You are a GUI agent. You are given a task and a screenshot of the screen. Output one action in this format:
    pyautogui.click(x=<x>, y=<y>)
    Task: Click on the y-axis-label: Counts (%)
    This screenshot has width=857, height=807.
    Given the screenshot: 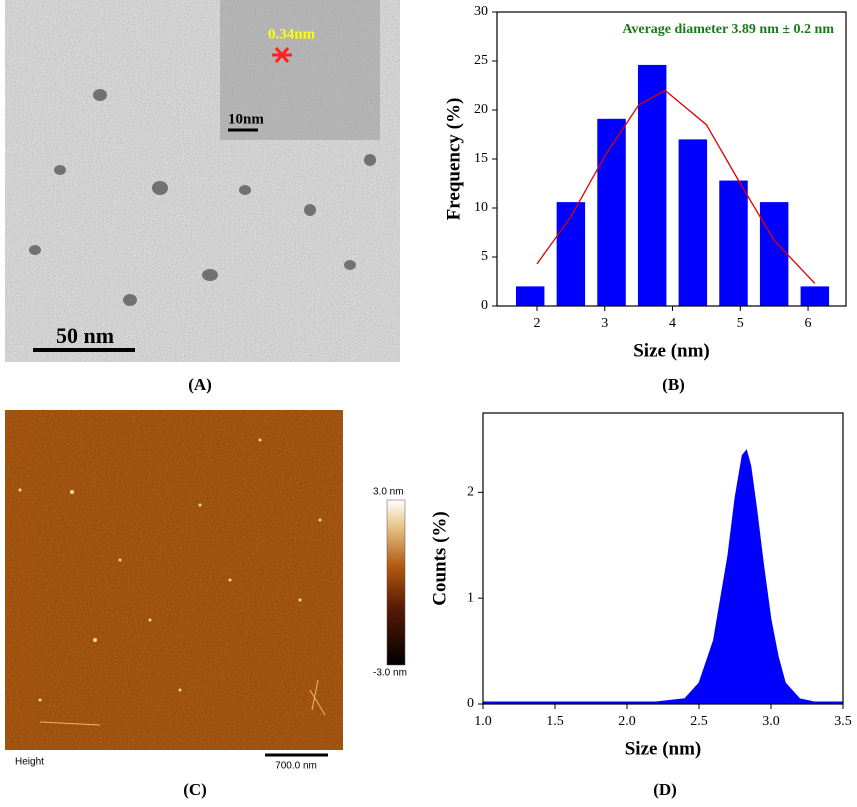 What is the action you would take?
    pyautogui.click(x=439, y=558)
    